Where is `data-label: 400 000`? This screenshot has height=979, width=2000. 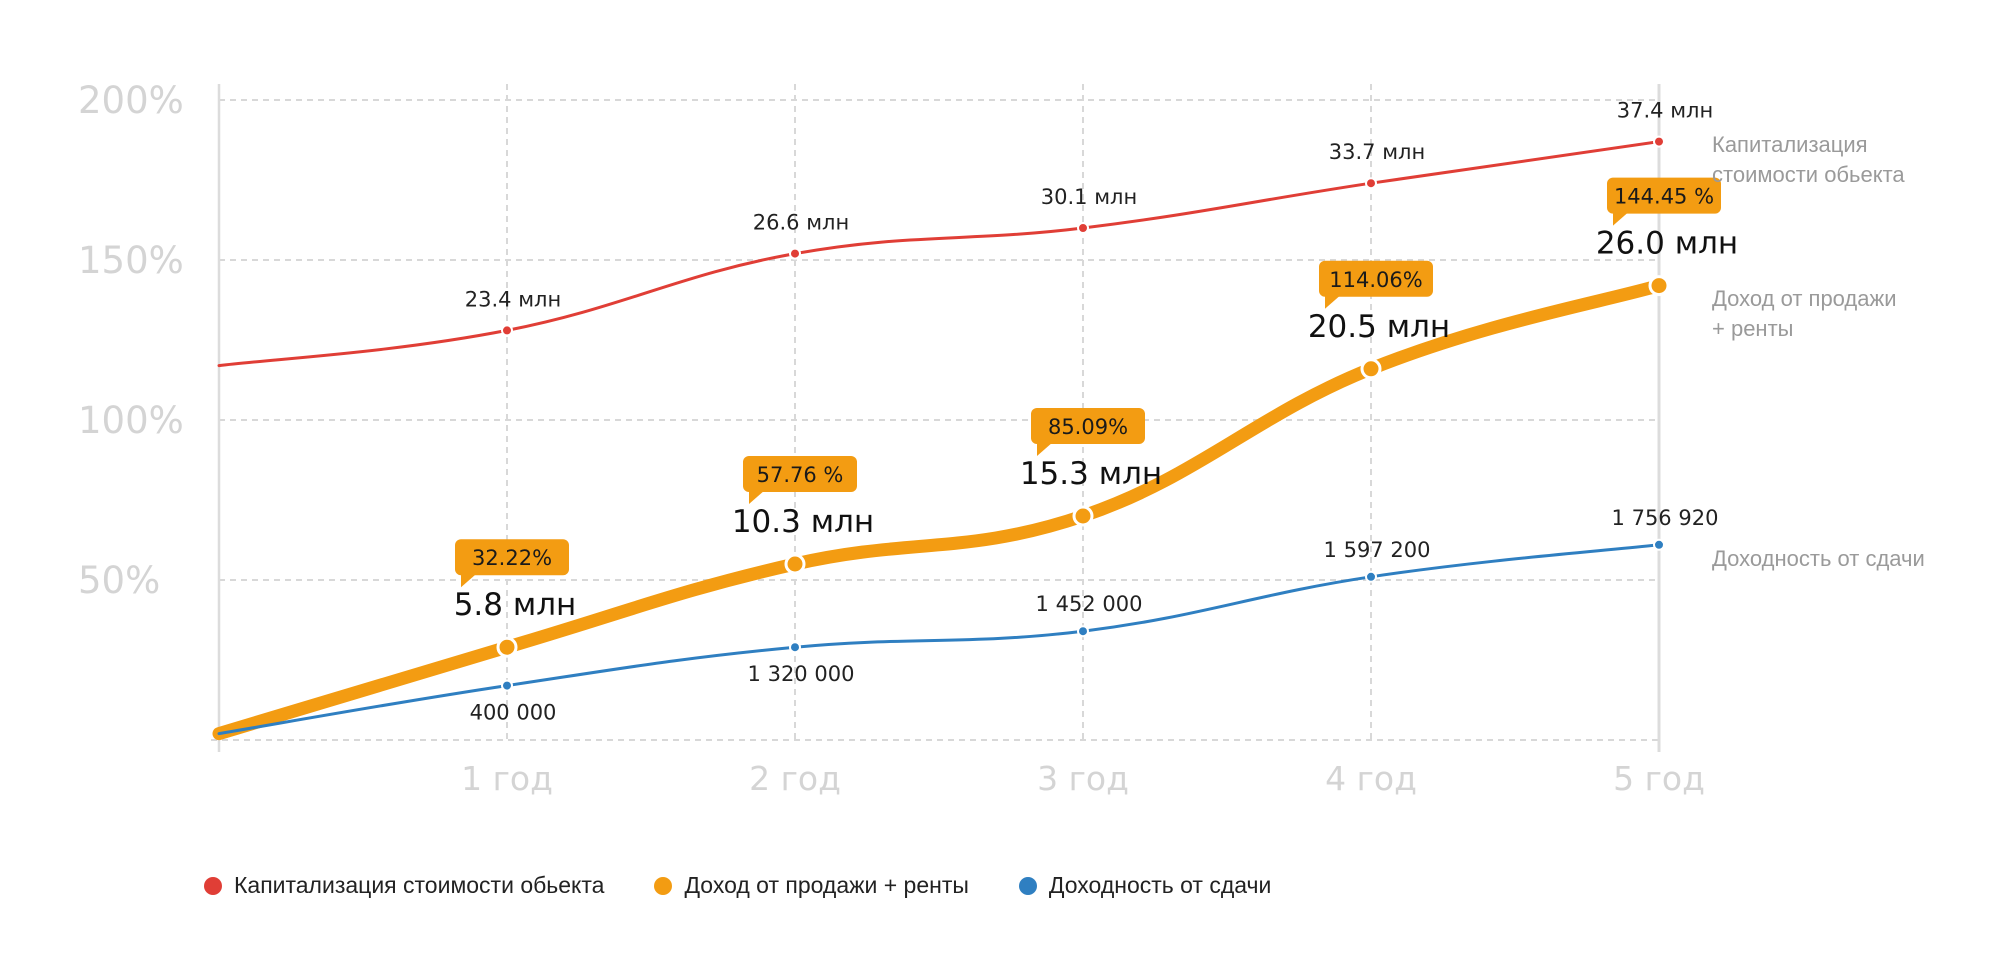
data-label: 400 000 is located at coordinates (513, 713).